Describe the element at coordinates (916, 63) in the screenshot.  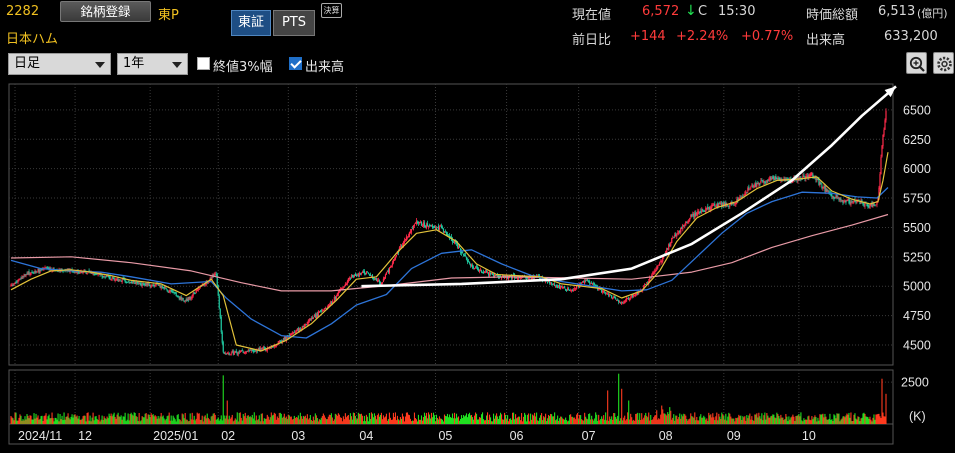
I see `zoom-button` at that location.